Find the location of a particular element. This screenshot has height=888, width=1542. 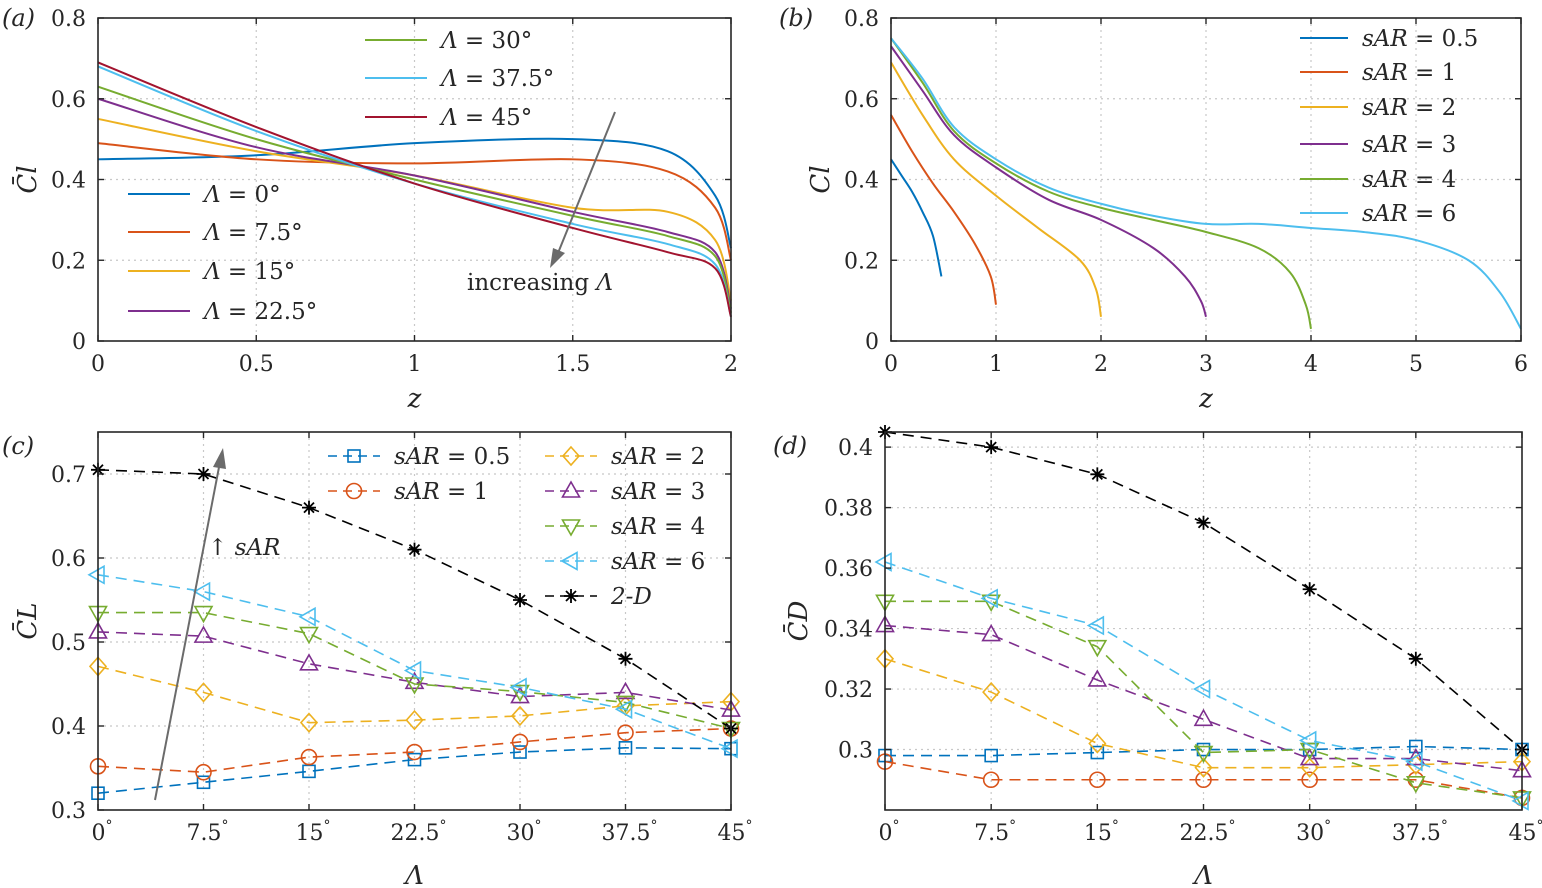

x-tick-label: 0° is located at coordinates (889, 832).